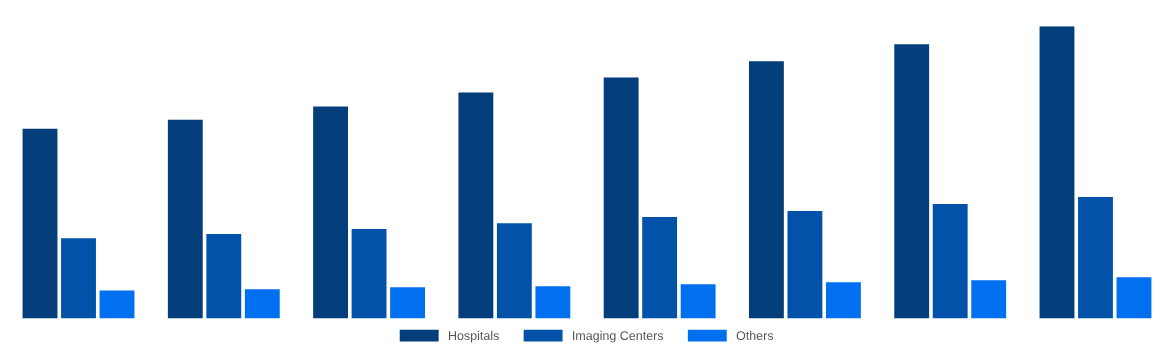 This screenshot has width=1174, height=350. What do you see at coordinates (473, 336) in the screenshot?
I see `legend-label: Hospitals` at bounding box center [473, 336].